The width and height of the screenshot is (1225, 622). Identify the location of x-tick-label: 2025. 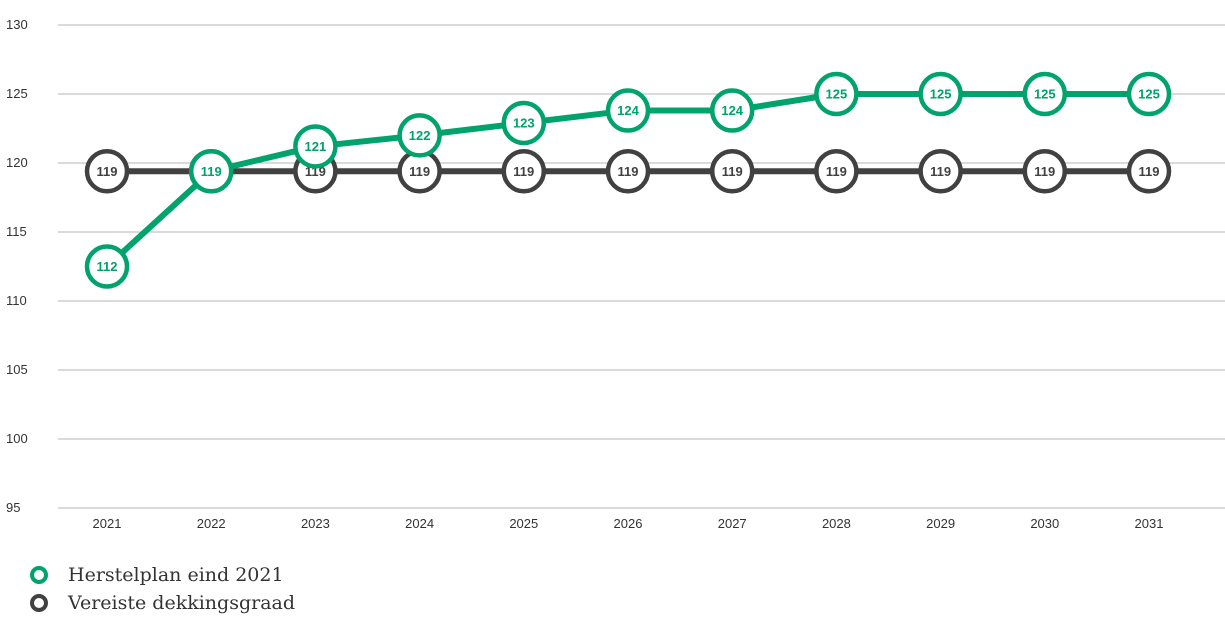
(523, 523).